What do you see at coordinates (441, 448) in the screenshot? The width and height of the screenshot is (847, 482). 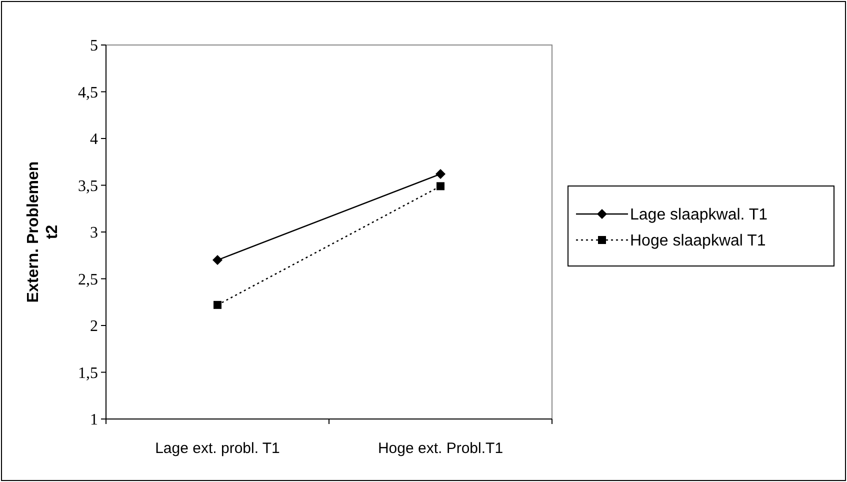 I see `x-tick-label: Hoge ext. Probl.T1` at bounding box center [441, 448].